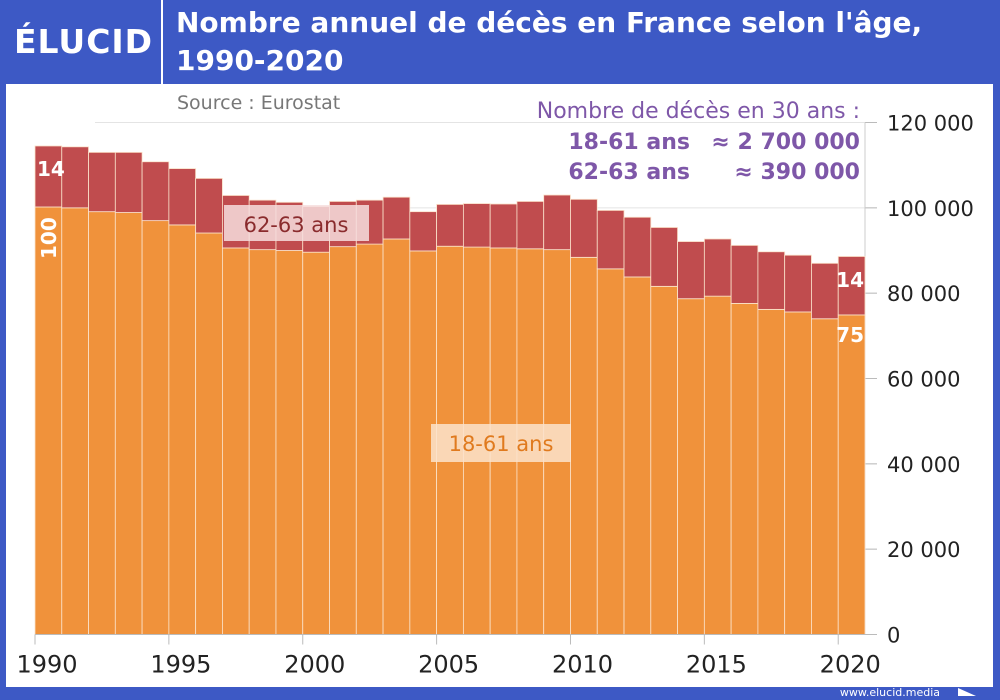 This screenshot has width=1000, height=700. What do you see at coordinates (664, 460) in the screenshot?
I see `bar-18-61-2013` at bounding box center [664, 460].